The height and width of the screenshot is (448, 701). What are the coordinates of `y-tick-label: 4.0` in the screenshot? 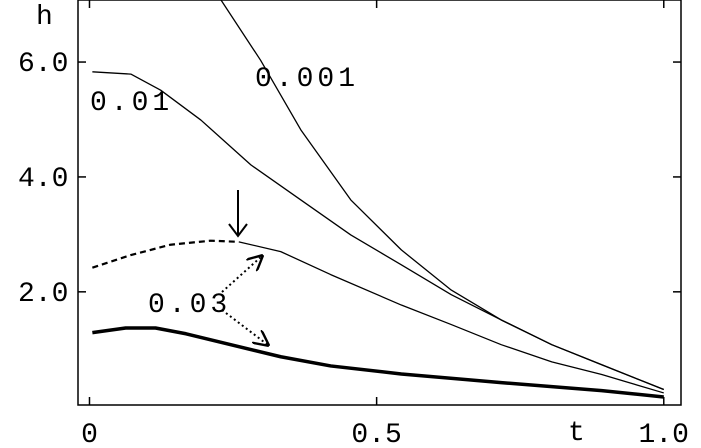 It's located at (43, 179).